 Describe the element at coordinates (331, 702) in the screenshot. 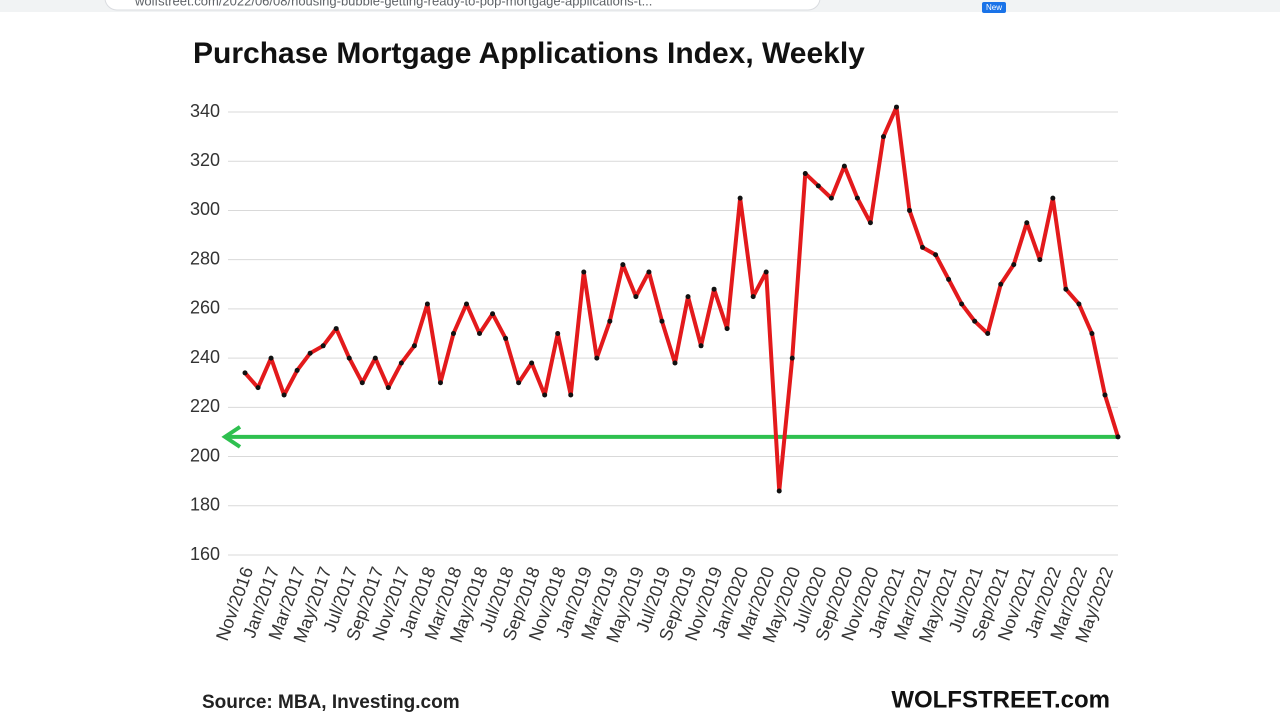

I see `source: Source: MBA, Investing.com` at that location.